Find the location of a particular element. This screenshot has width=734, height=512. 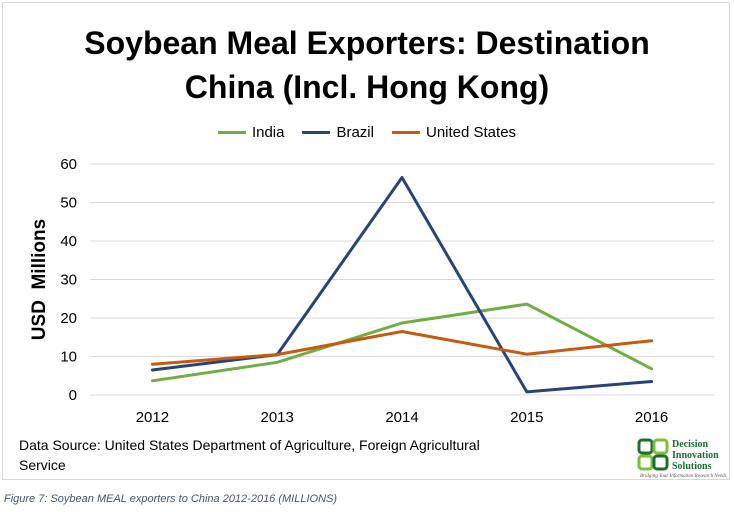

legend-label: United States is located at coordinates (471, 132).